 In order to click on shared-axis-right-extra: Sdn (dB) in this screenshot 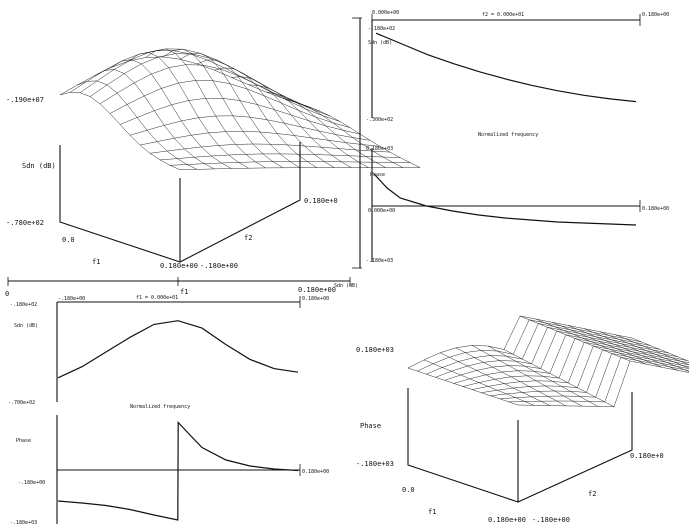, I will do `click(346, 286)`.